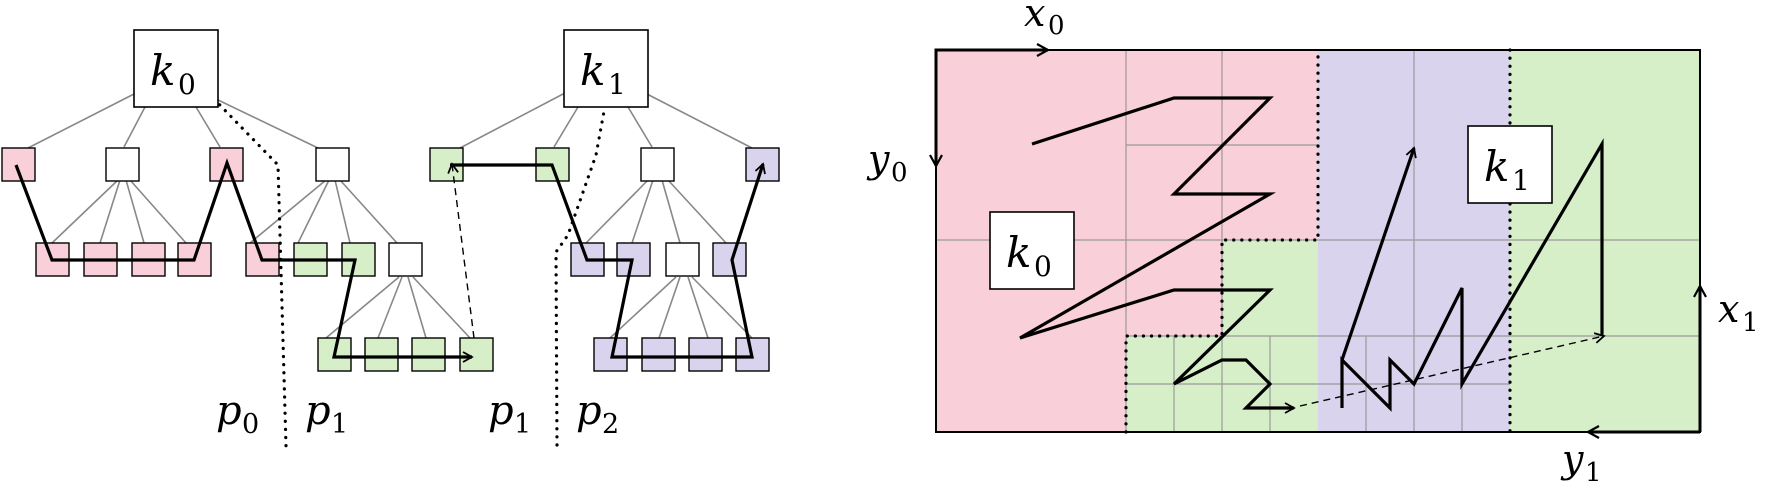 The width and height of the screenshot is (1766, 489). Describe the element at coordinates (162, 70) in the screenshot. I see `root-k0-letter: k` at that location.